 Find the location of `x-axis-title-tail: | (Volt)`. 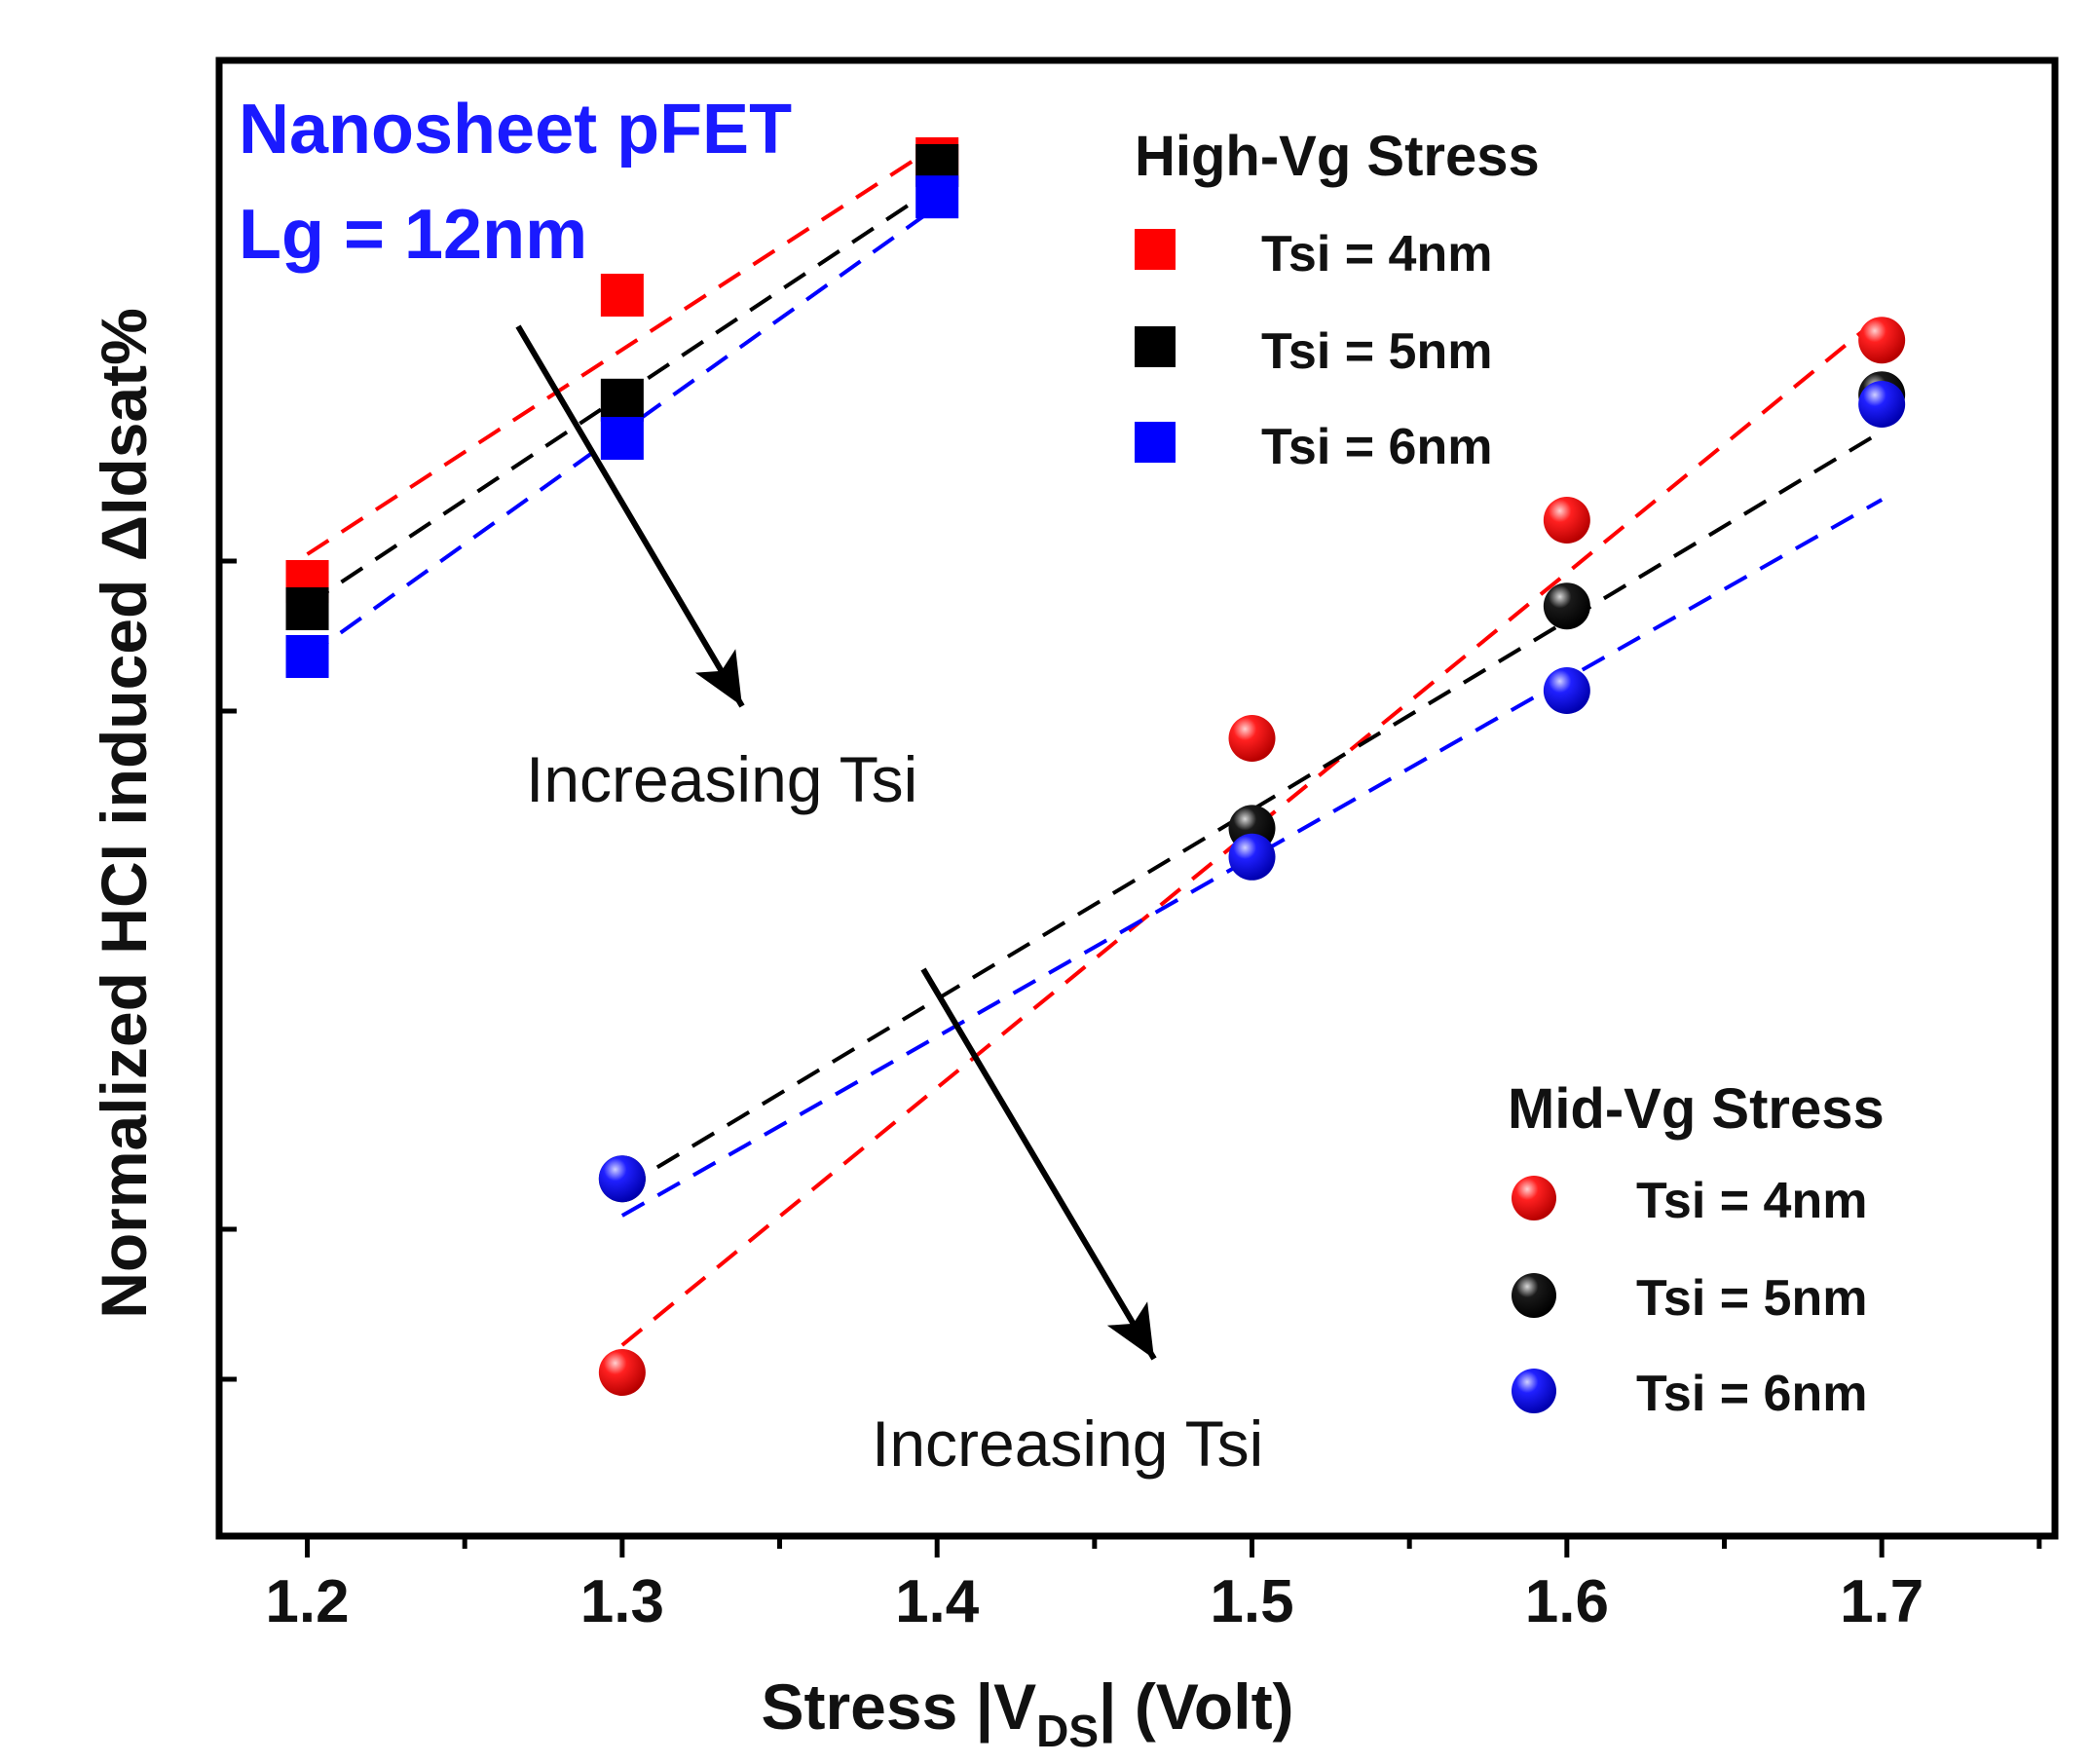

x-axis-title-tail: | (Volt) is located at coordinates (1197, 1707).